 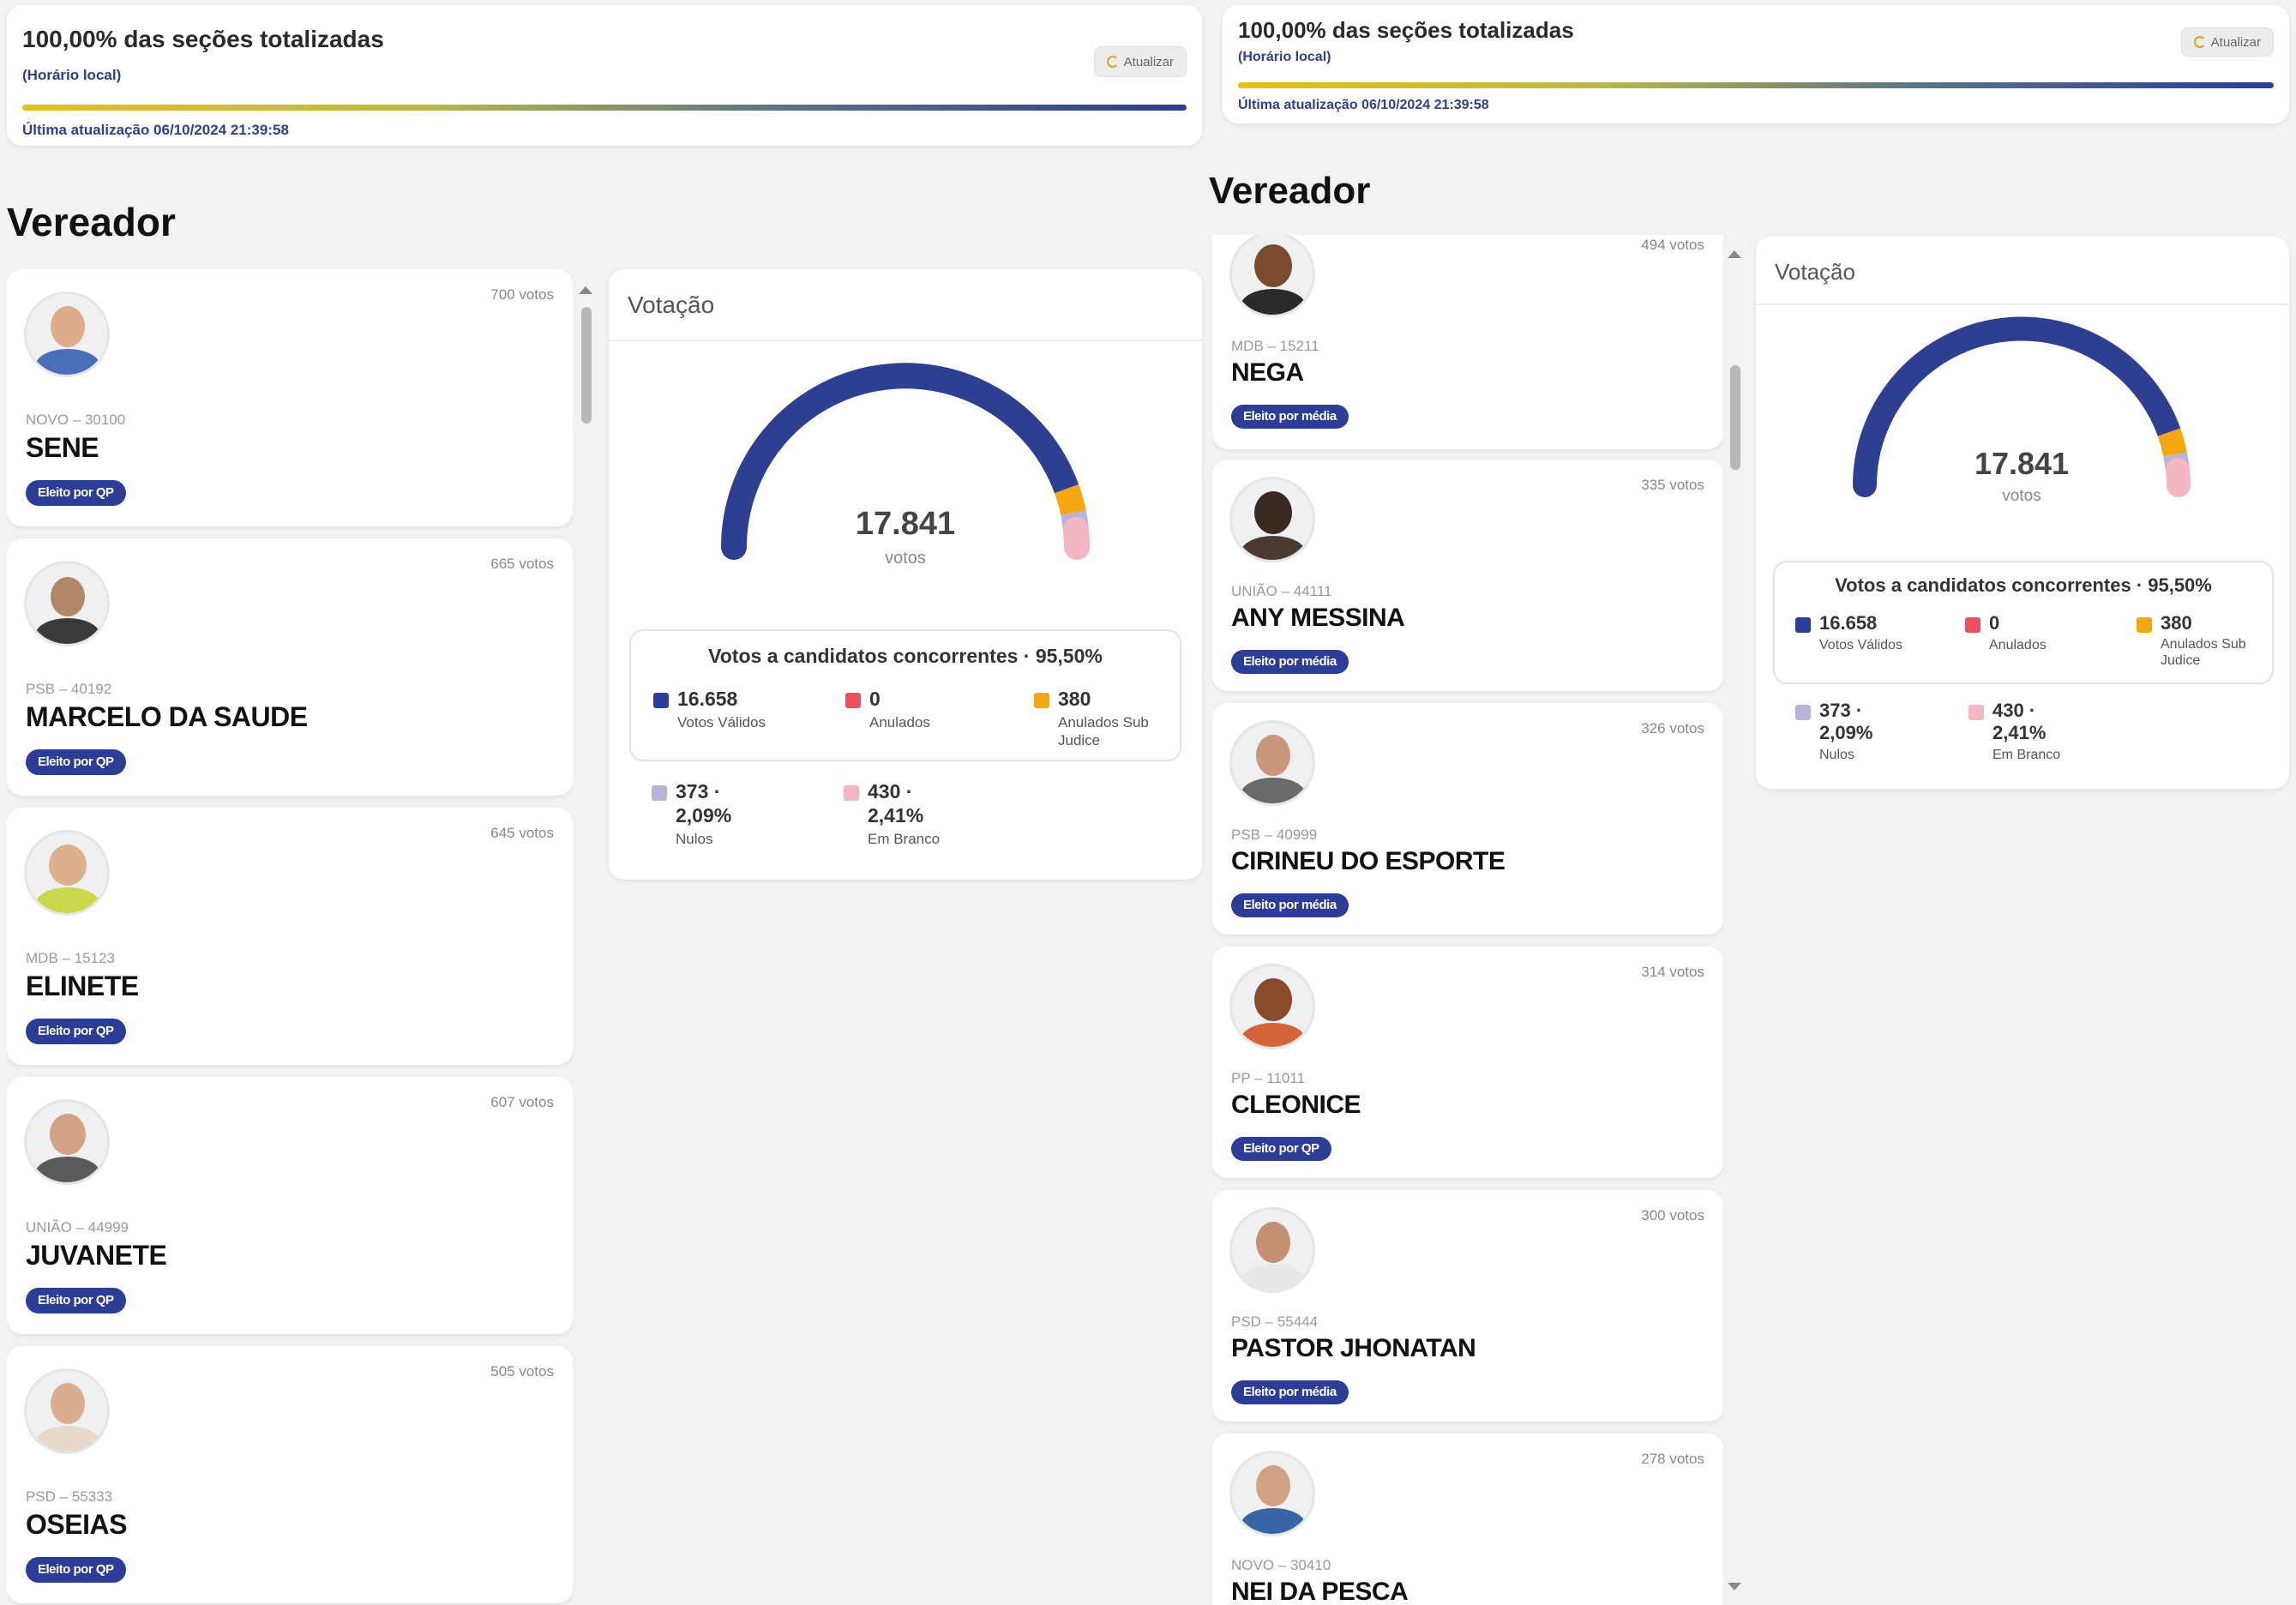 I want to click on candidate-name: MARCELO DA SAUDE, so click(x=167, y=716).